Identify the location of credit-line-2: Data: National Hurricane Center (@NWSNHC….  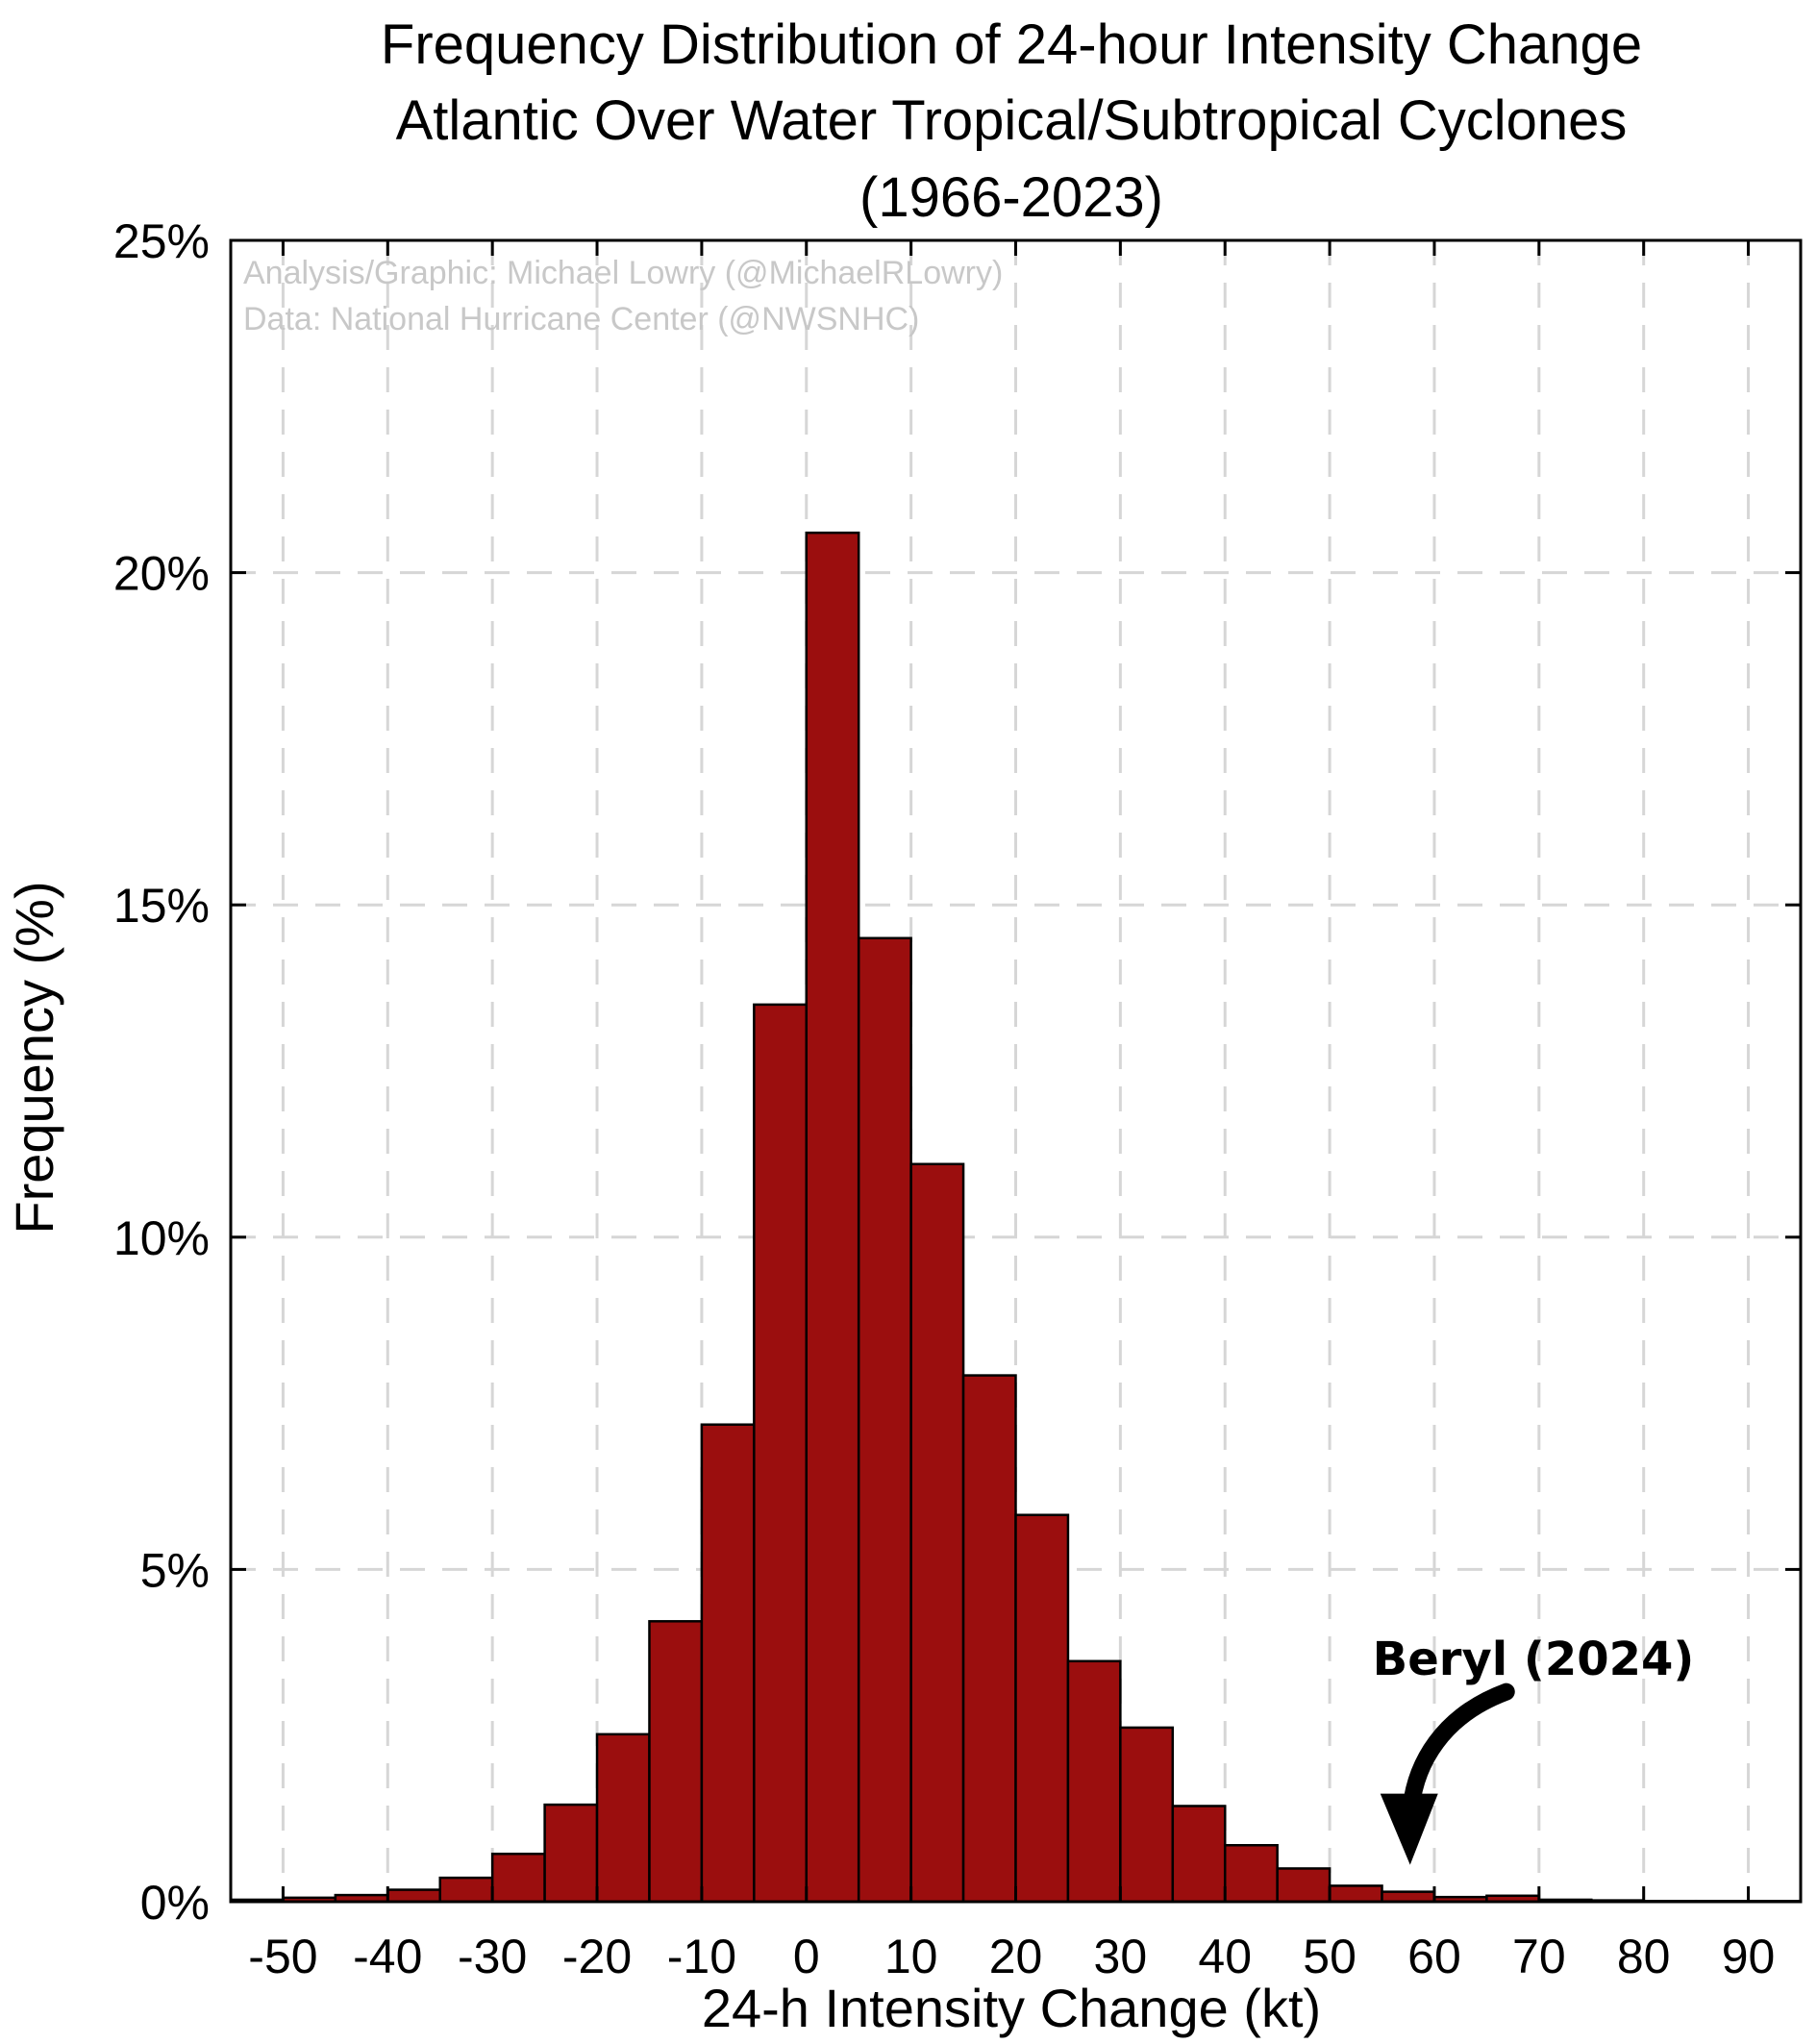
(581, 319).